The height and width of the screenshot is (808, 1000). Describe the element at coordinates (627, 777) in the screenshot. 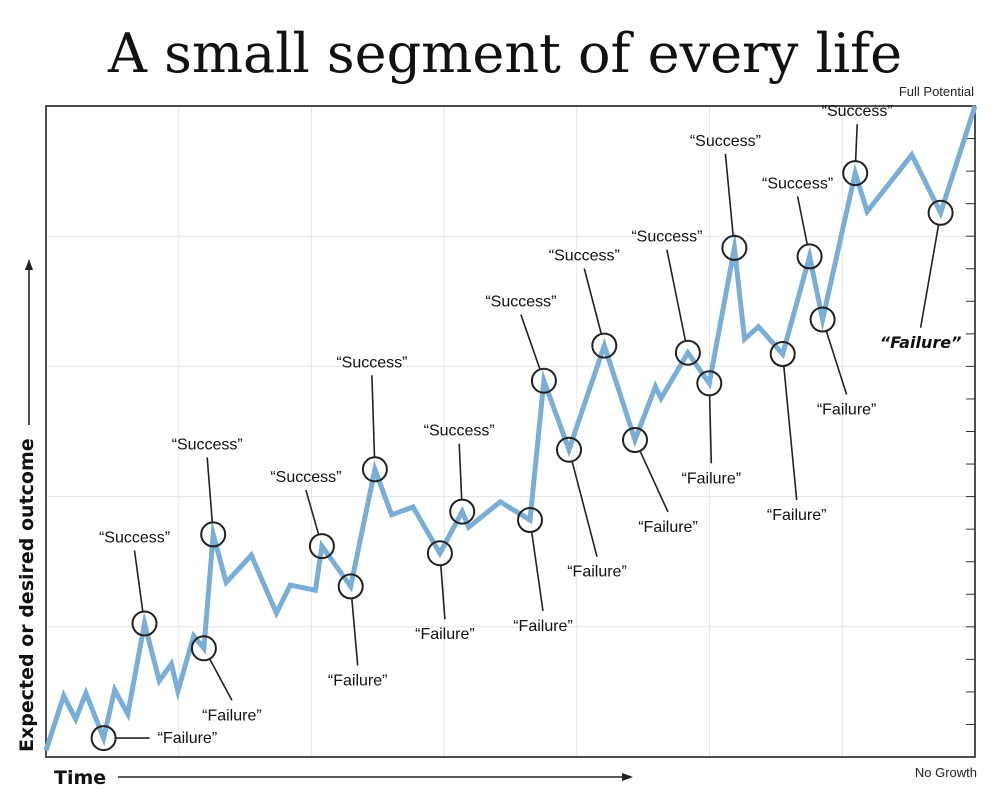

I see `x-axis-arrowhead` at that location.